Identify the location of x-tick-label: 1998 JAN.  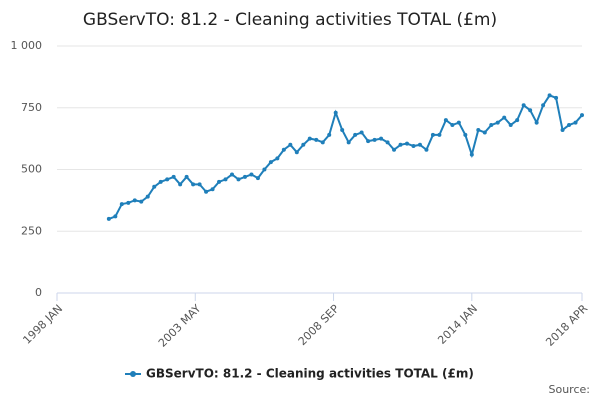
(42, 324).